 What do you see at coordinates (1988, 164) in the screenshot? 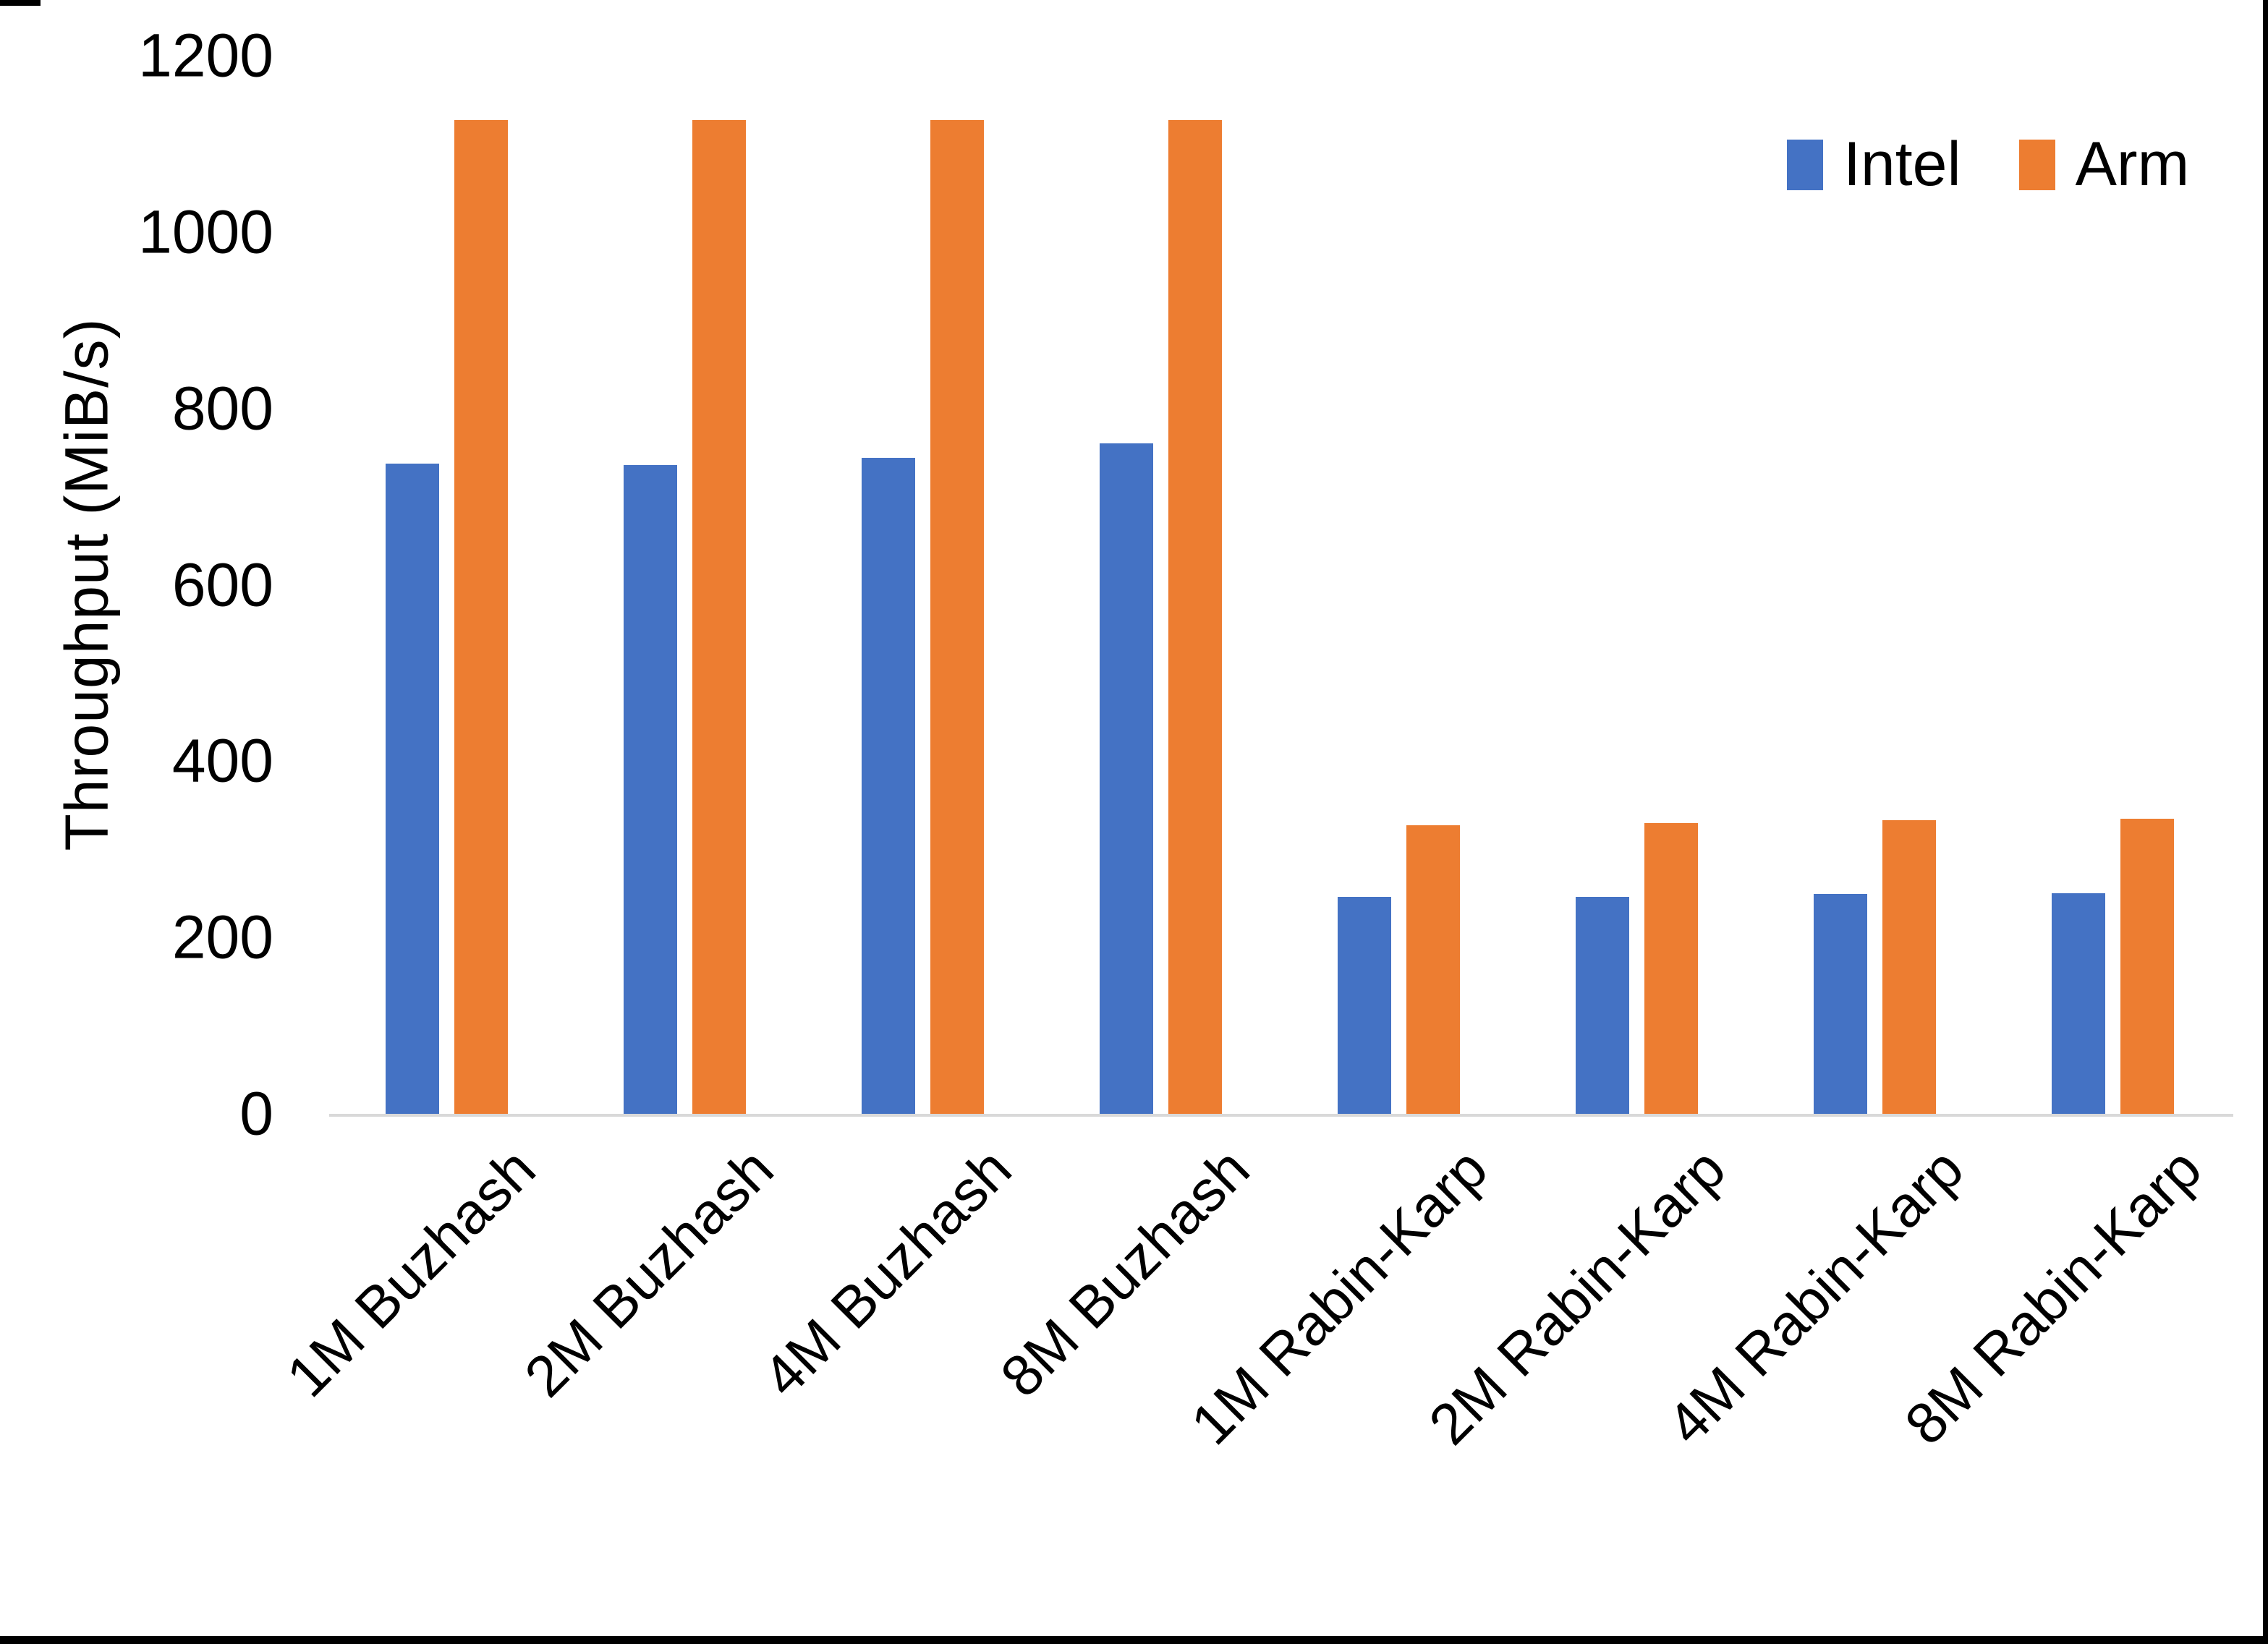
I see `legend: Intel Arm` at bounding box center [1988, 164].